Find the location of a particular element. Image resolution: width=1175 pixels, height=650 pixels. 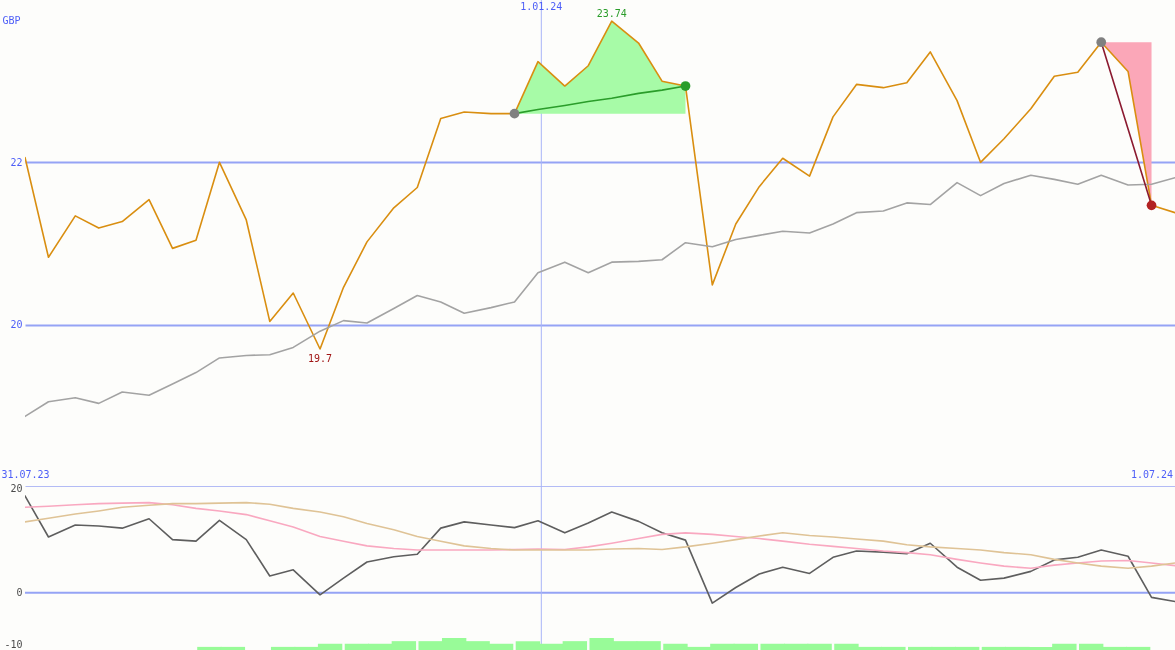

annotation: 23.74 is located at coordinates (611, 14).